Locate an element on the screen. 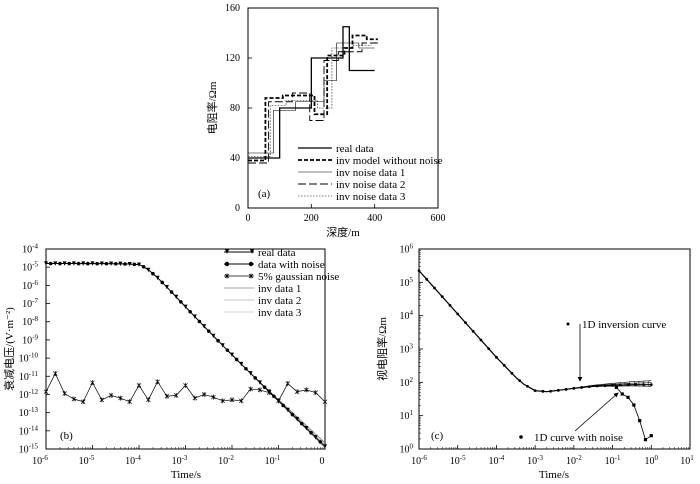  b-ytick-label: 10-11 is located at coordinates (29, 376).